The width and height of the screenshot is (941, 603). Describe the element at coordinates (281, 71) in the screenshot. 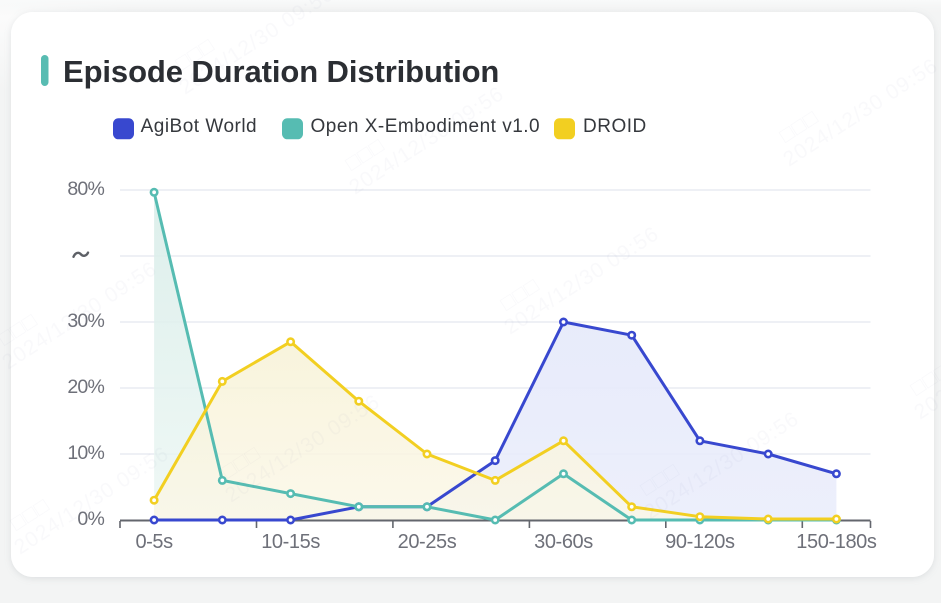

I see `svg-text: Episode Duration Distribution` at that location.